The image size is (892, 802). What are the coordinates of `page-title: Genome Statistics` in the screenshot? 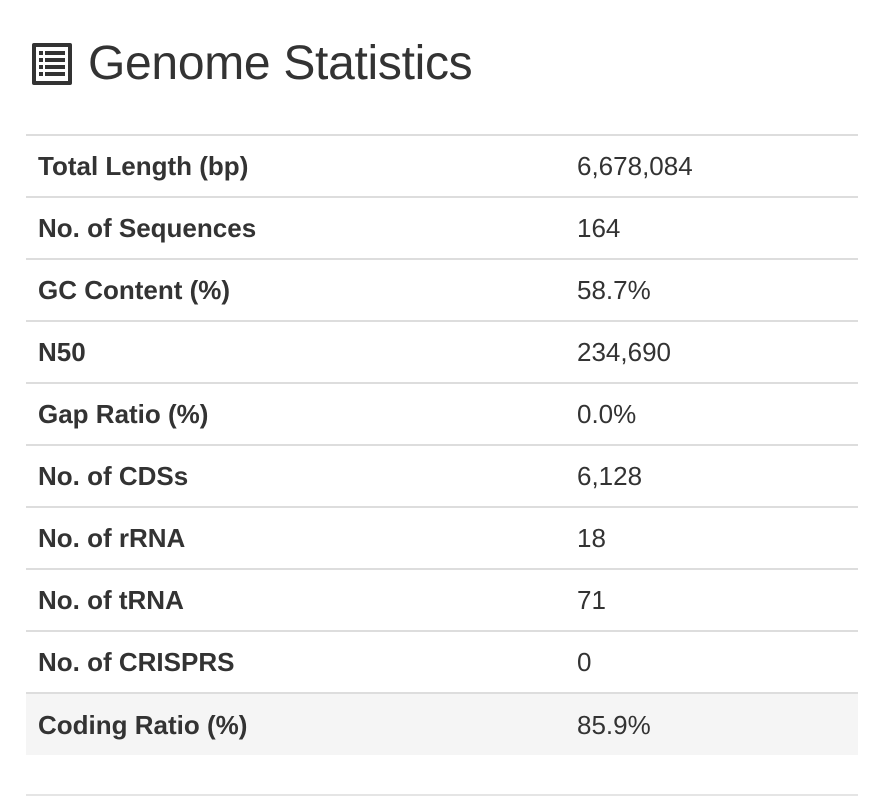 It's located at (280, 63).